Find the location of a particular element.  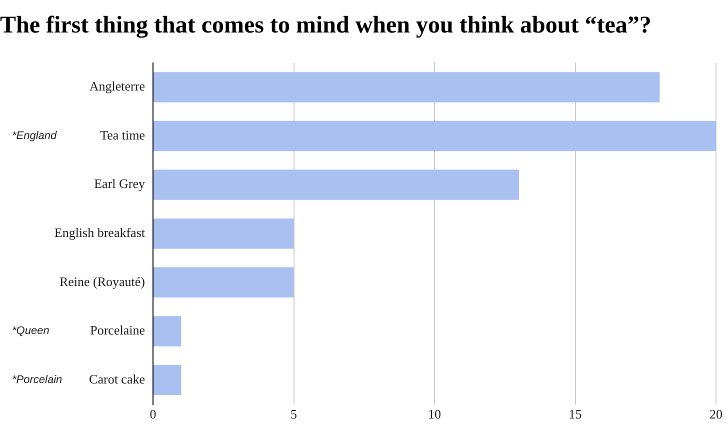

text: *Queen is located at coordinates (31, 331).